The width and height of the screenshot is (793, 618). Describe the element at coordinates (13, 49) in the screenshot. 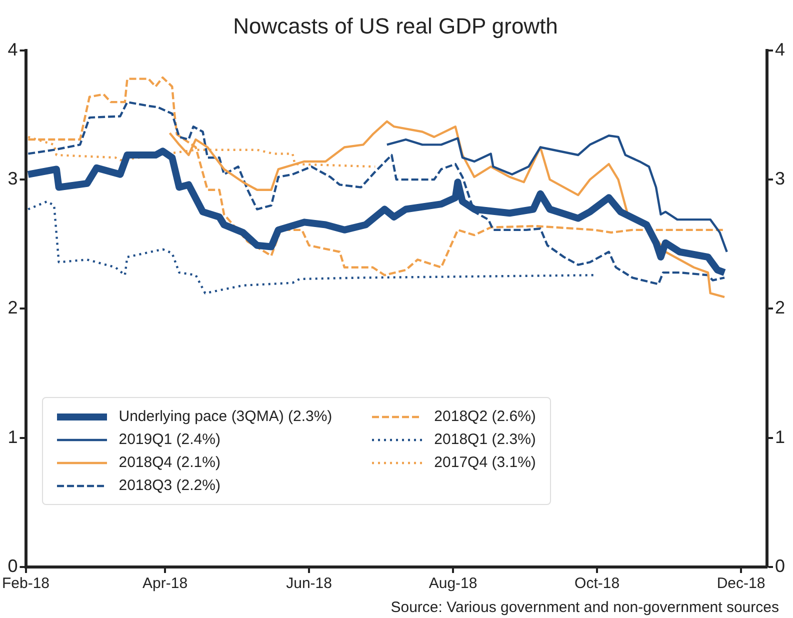

I see `y-tick-label: 4` at that location.